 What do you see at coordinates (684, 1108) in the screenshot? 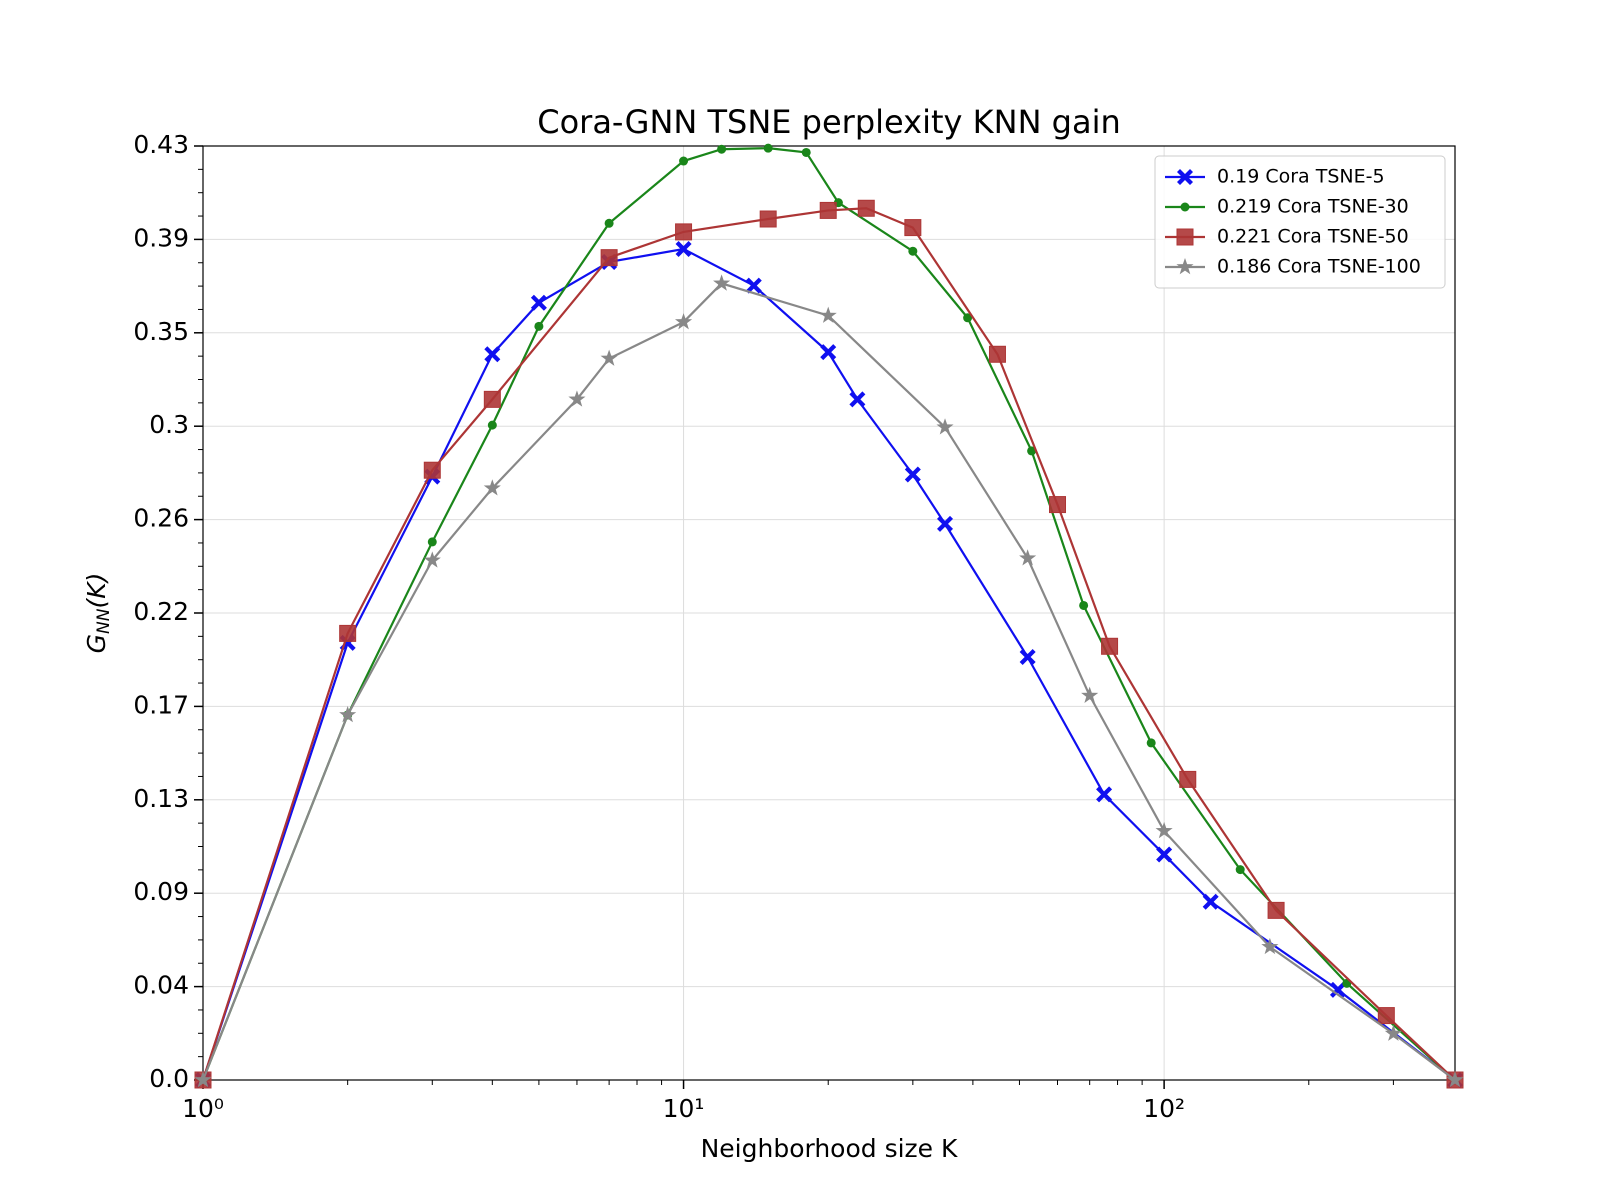
I see `x-tick-label: 10¹` at bounding box center [684, 1108].